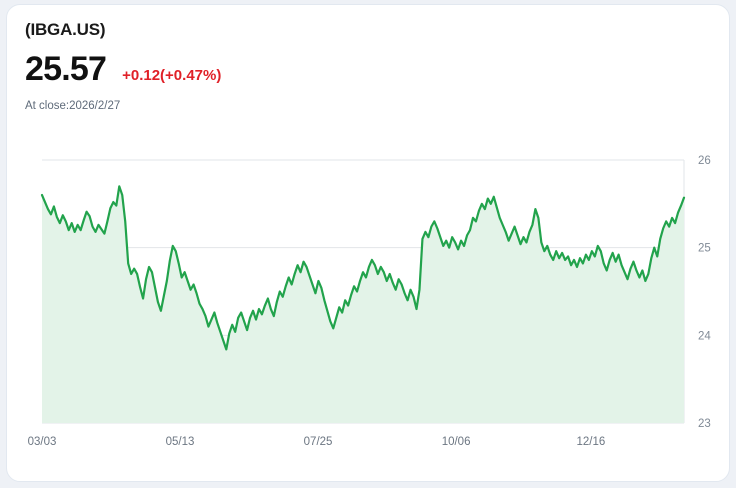 Image resolution: width=736 pixels, height=488 pixels. What do you see at coordinates (172, 75) in the screenshot?
I see `price-change: +0.12(+0.47%)` at bounding box center [172, 75].